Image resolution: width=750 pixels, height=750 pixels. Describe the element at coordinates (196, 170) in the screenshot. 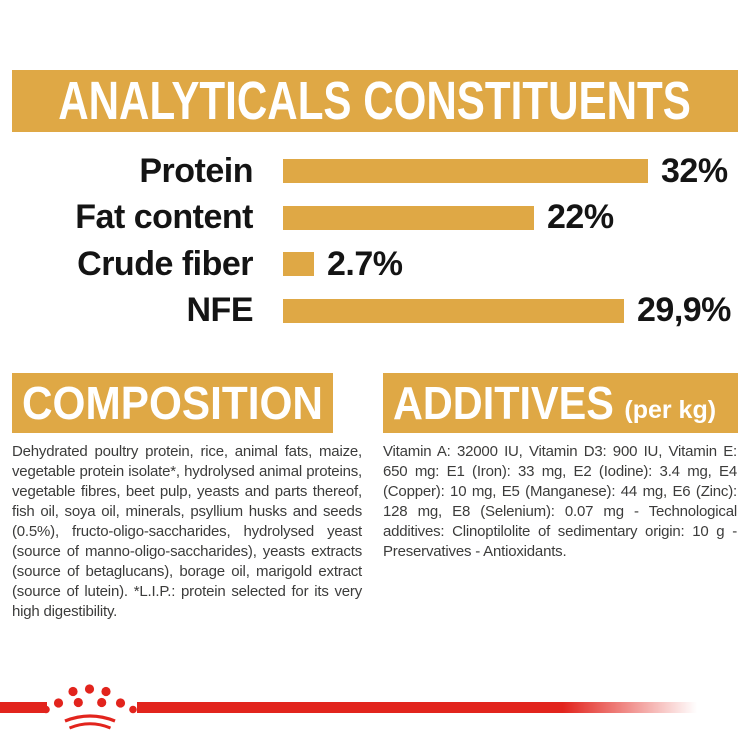

I see `chart-category-label: Protein` at that location.